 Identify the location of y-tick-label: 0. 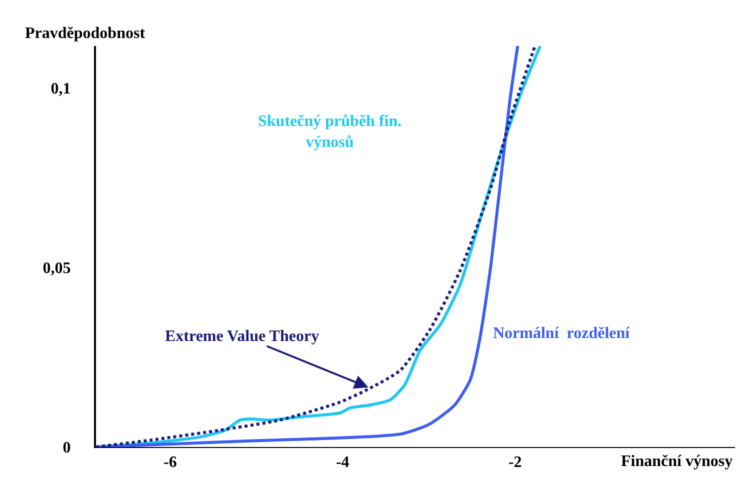
(66, 448).